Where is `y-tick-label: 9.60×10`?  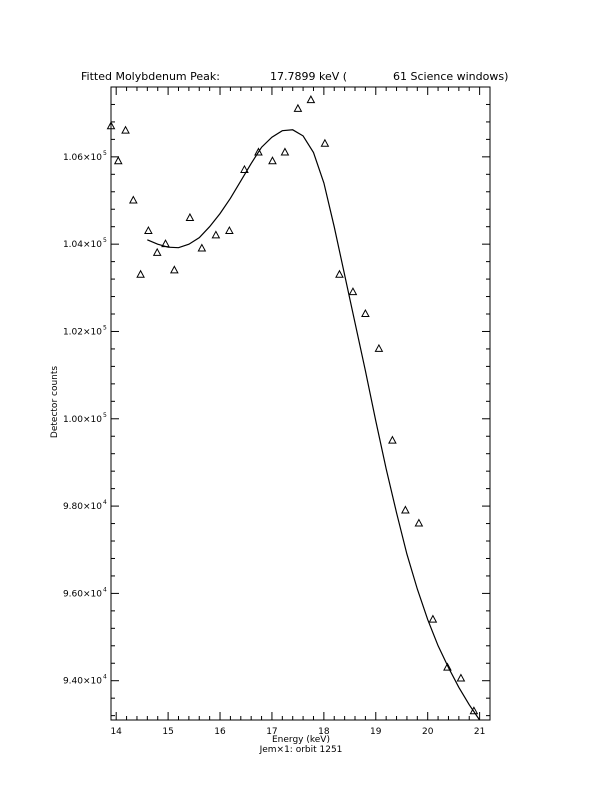
y-tick-label: 9.60×10 is located at coordinates (82, 594).